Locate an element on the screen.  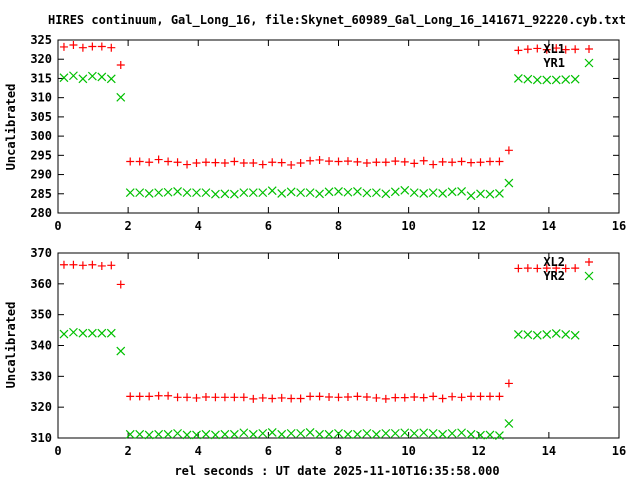
x-tick-label: 0 is located at coordinates (57, 451).